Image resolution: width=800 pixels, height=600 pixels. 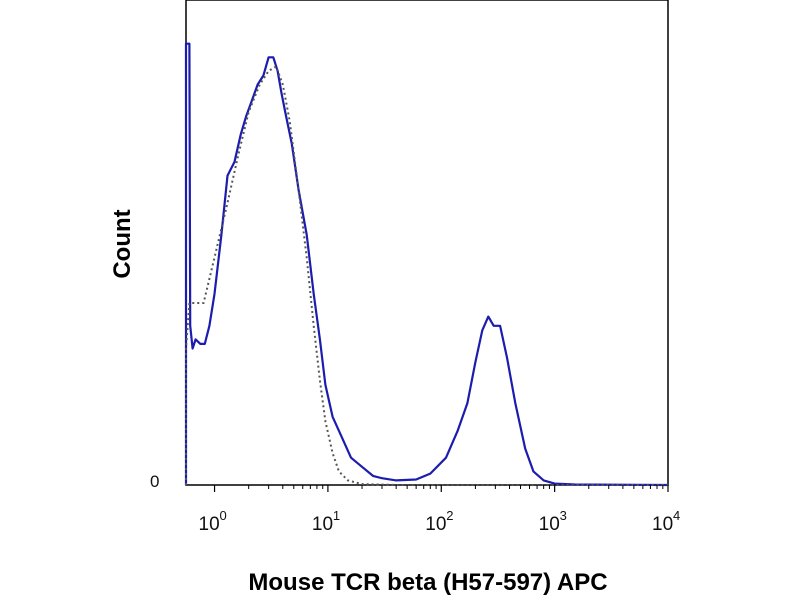 What do you see at coordinates (336, 515) in the screenshot?
I see `x-tick-label-exponent: 1` at bounding box center [336, 515].